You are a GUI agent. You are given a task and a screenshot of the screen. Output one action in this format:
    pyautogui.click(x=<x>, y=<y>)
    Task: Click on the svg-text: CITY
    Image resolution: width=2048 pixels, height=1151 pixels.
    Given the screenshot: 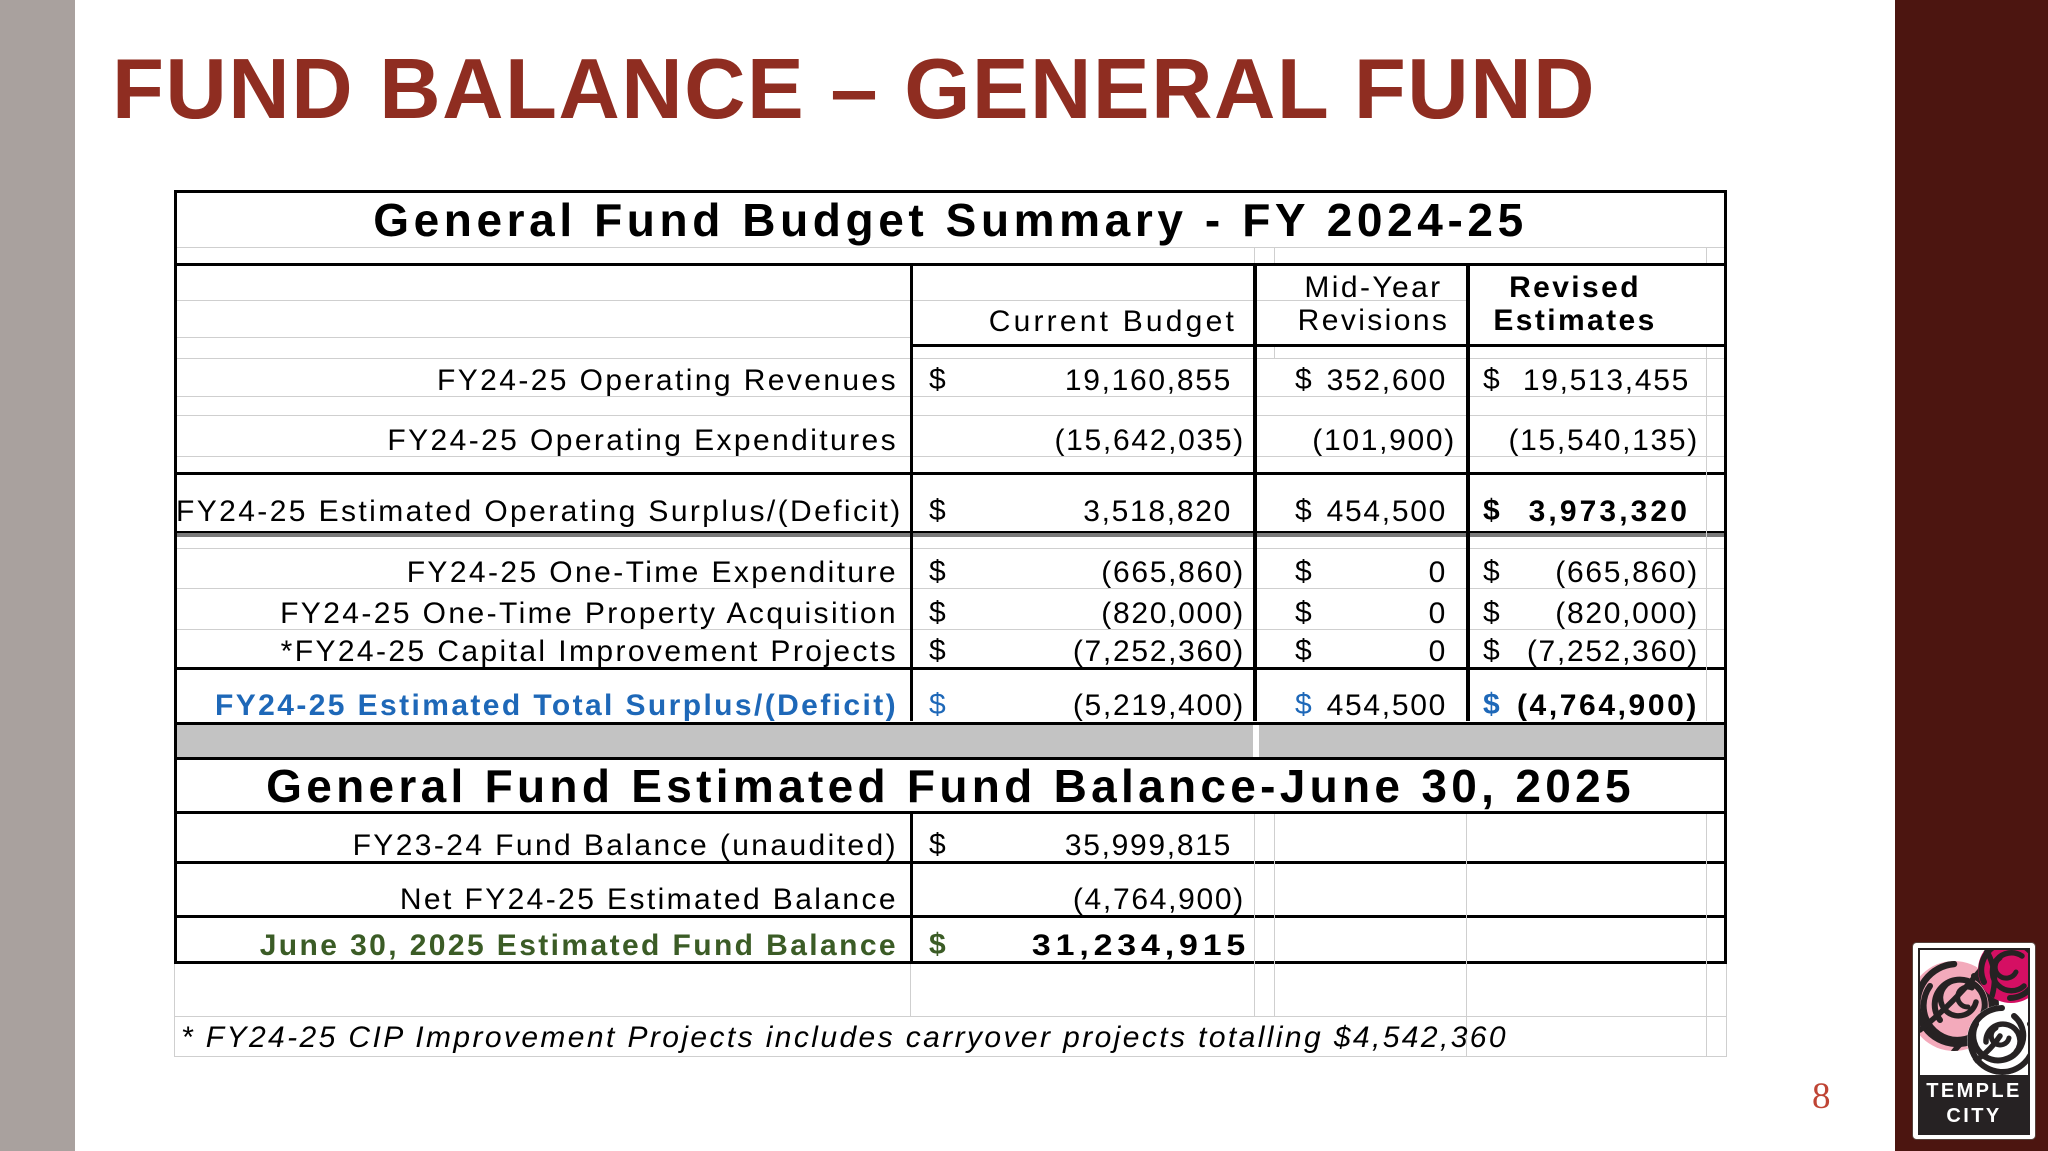 What is the action you would take?
    pyautogui.click(x=1973, y=1116)
    